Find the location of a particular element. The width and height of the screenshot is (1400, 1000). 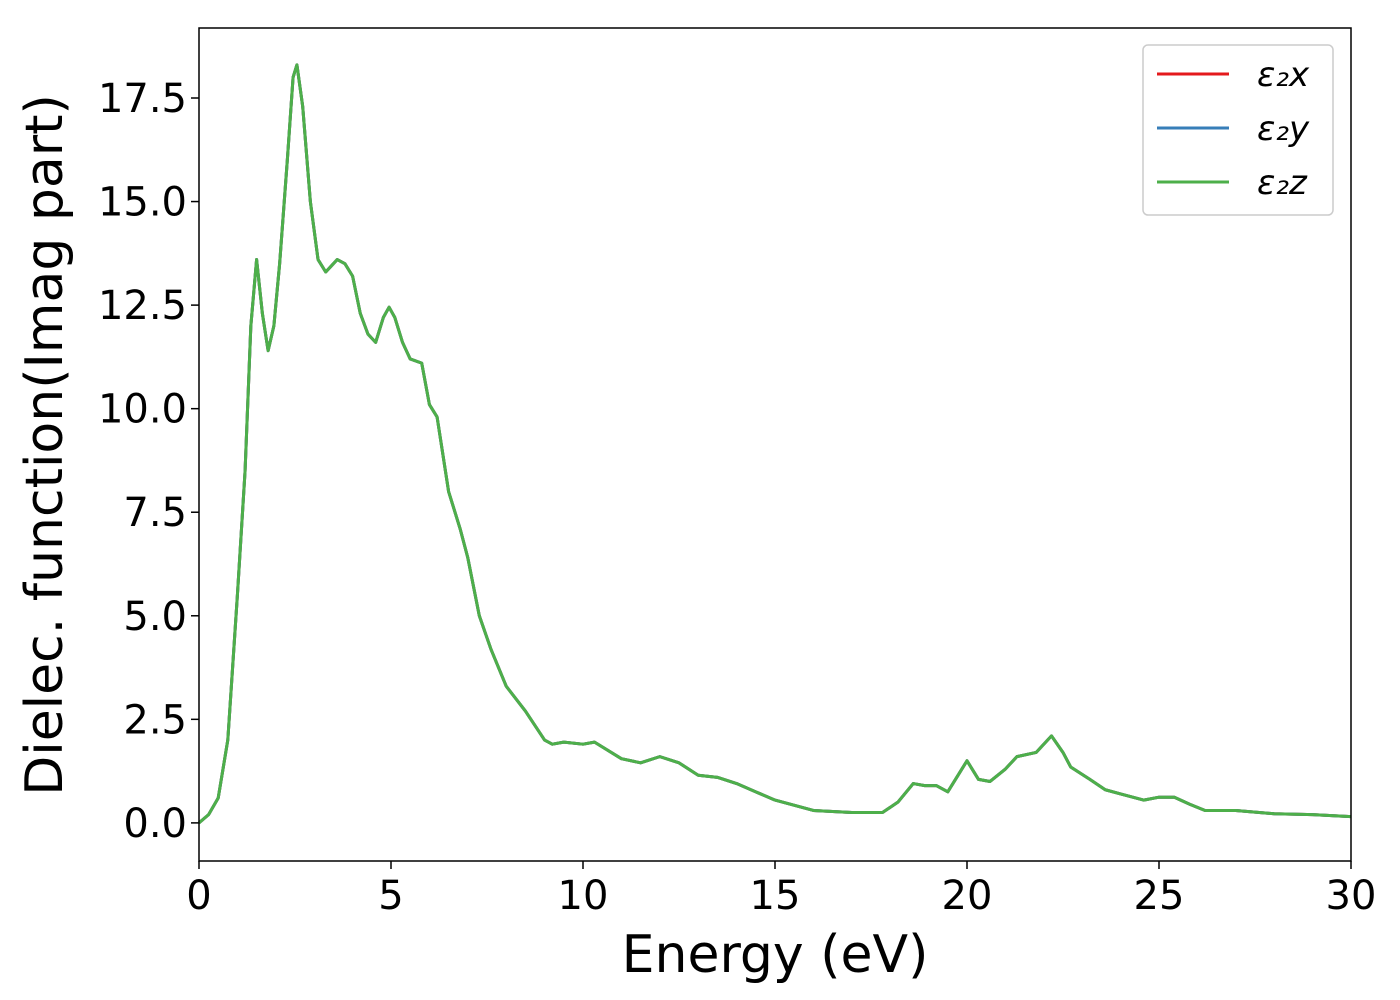

y-tick-label: 7.5 is located at coordinates (155, 513).